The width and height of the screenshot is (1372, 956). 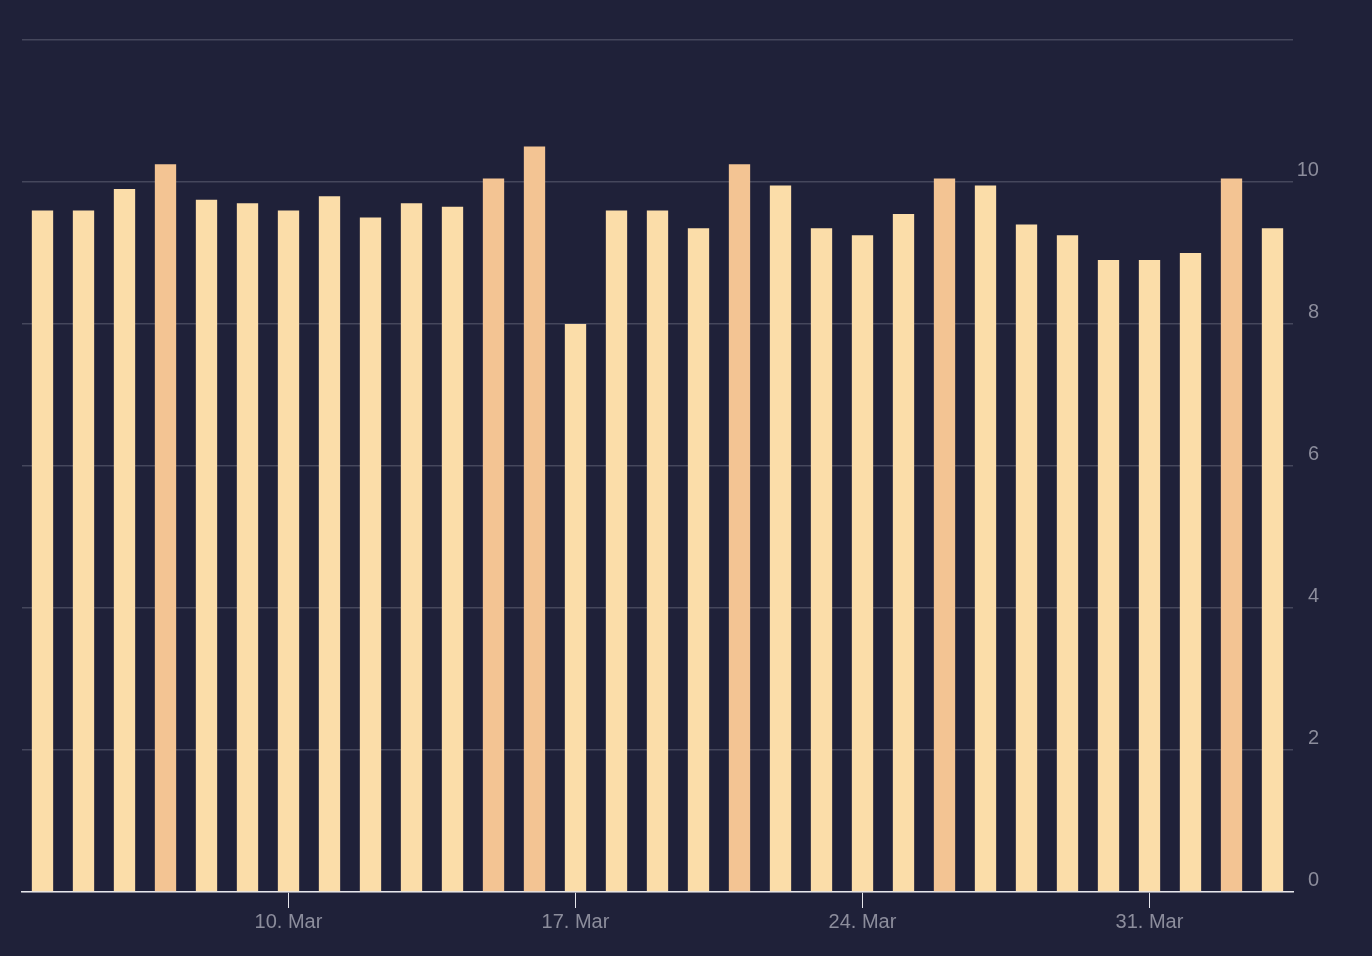 I want to click on x-tick-label: 10. Mar, so click(x=288, y=920).